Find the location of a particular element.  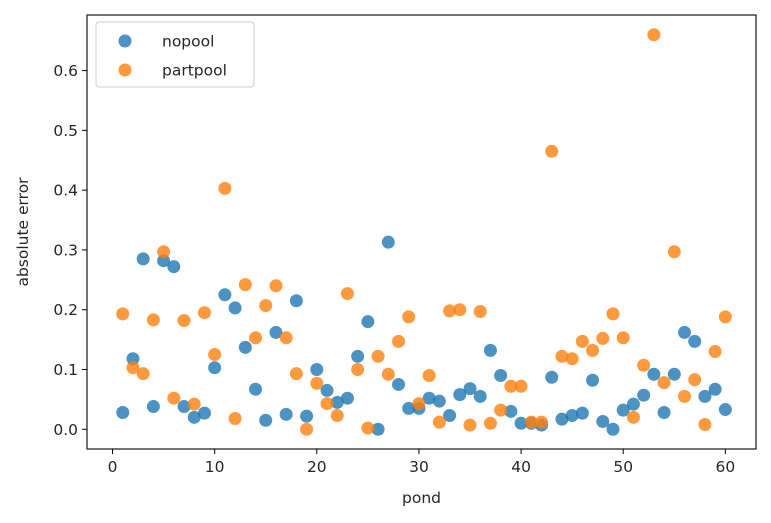

legend-marker-nopool is located at coordinates (125, 41).